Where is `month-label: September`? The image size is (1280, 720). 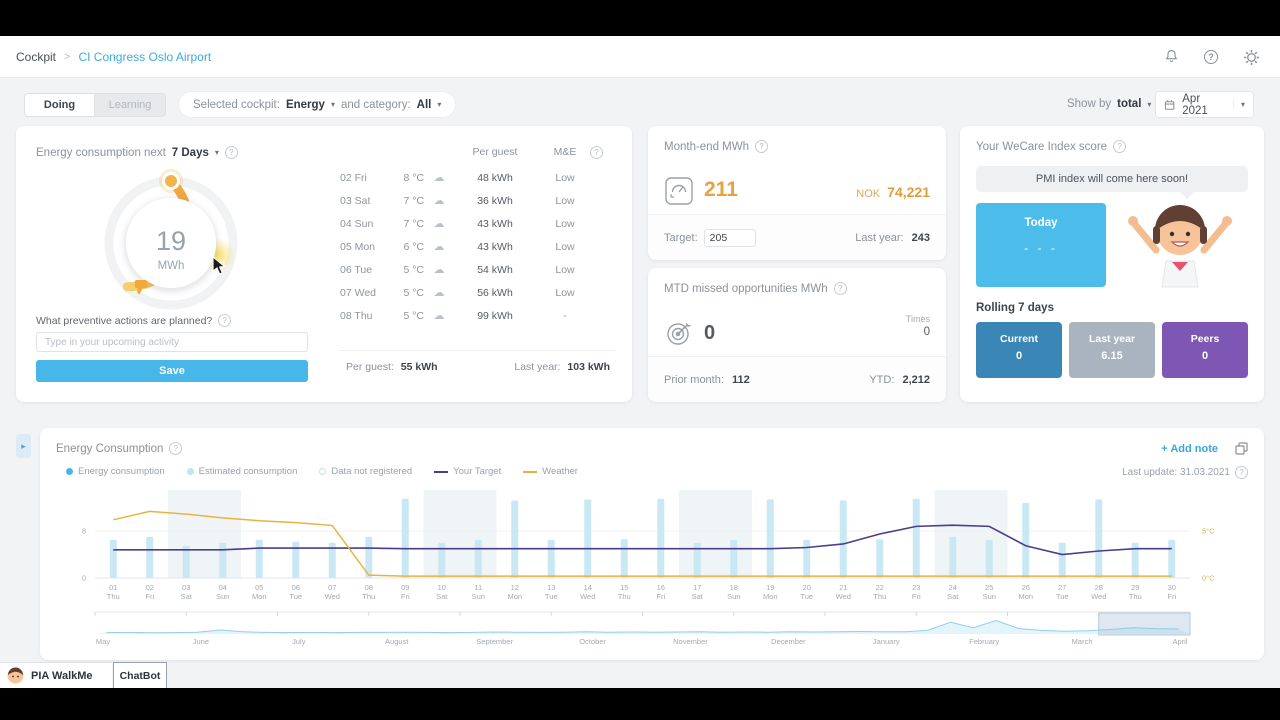
month-label: September is located at coordinates (494, 641).